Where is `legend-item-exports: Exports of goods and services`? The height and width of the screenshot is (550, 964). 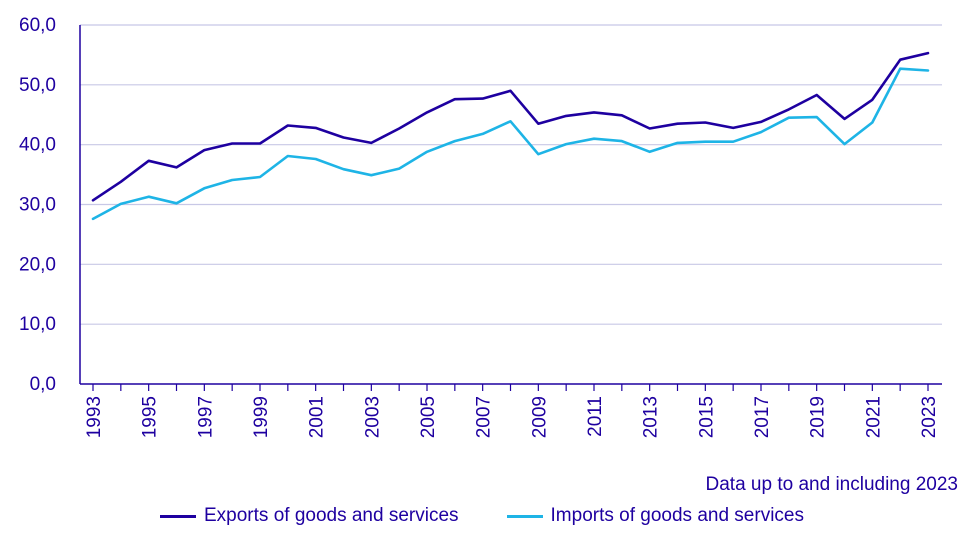
legend-item-exports: Exports of goods and services is located at coordinates (309, 516).